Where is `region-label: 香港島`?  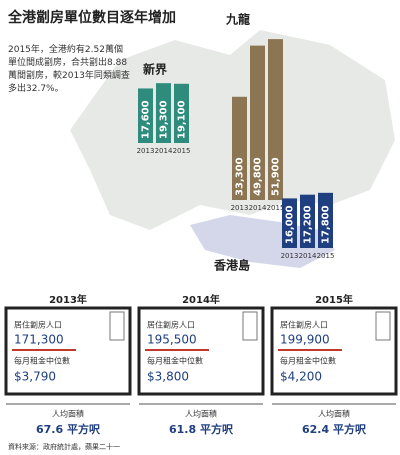
region-label: 香港島 is located at coordinates (231, 265).